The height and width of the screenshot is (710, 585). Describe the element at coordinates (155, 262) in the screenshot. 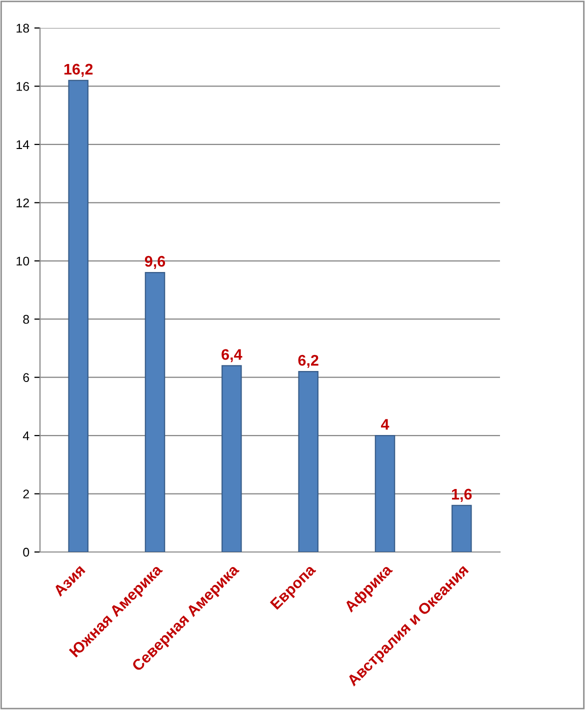

I see `data-label: 9,6` at that location.